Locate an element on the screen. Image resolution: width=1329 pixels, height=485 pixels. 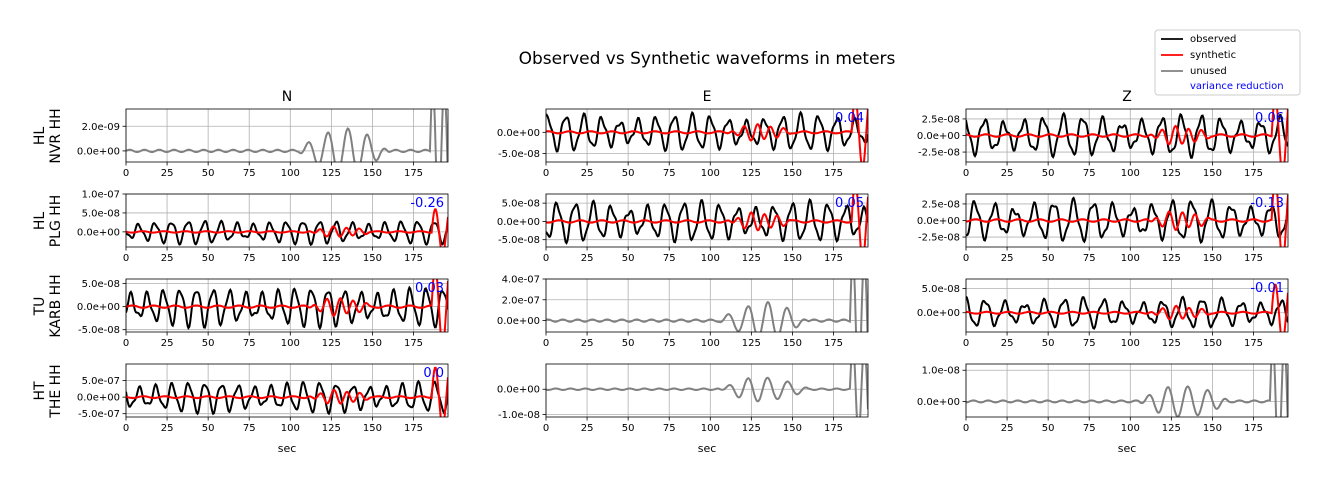
unused-trace is located at coordinates (287, 135).